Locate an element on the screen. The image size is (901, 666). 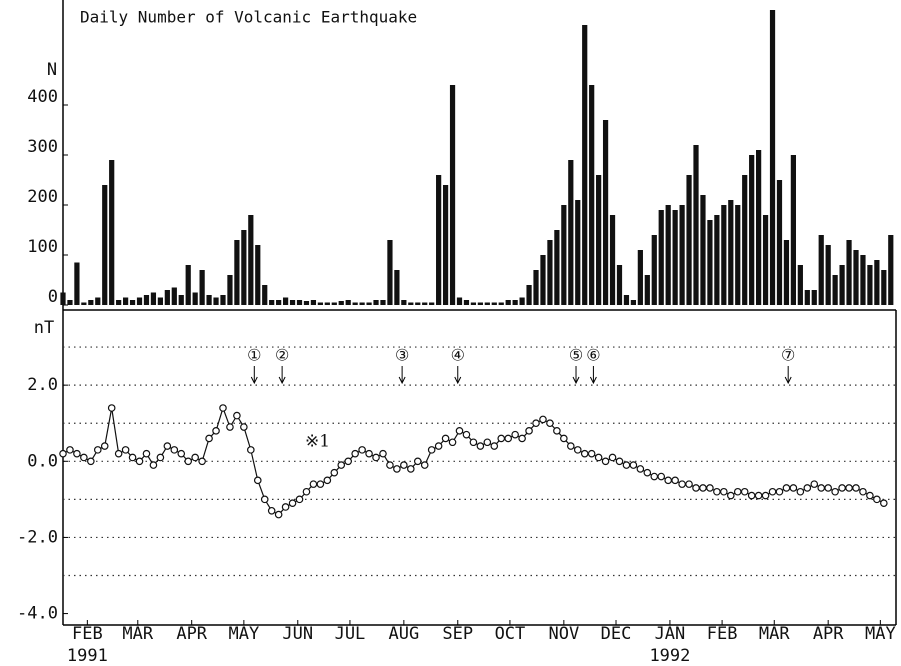
annotation-label: ④ is located at coordinates (458, 355).